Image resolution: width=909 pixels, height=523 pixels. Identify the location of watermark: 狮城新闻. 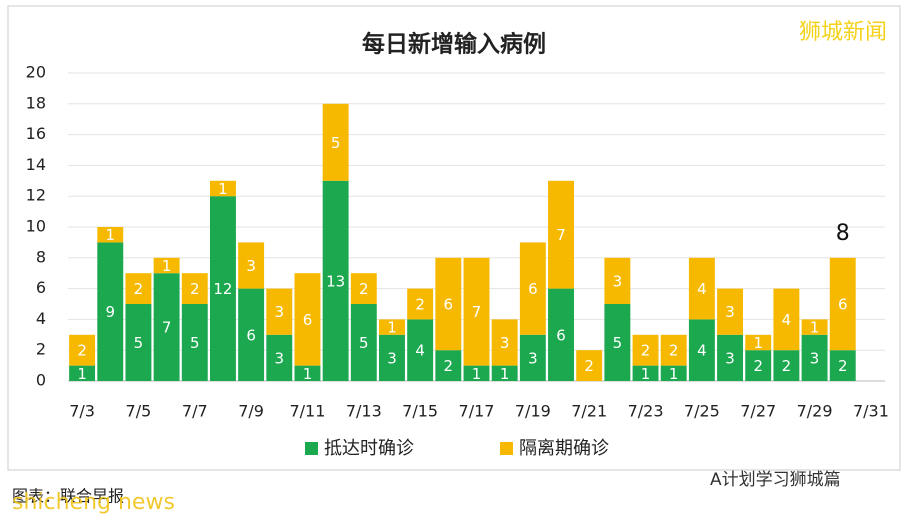
(843, 32).